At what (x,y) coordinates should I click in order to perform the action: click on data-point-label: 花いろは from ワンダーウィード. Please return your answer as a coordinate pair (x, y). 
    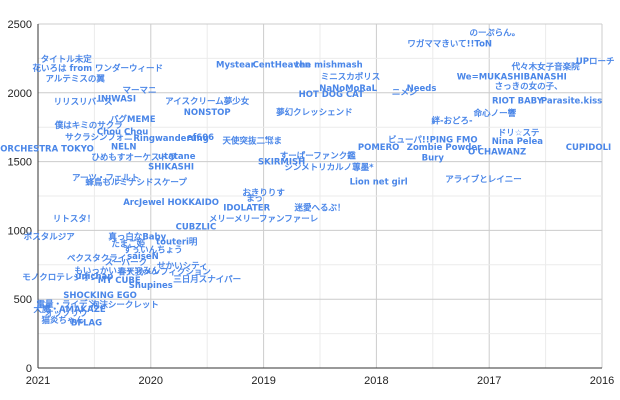
    Looking at the image, I should click on (98, 68).